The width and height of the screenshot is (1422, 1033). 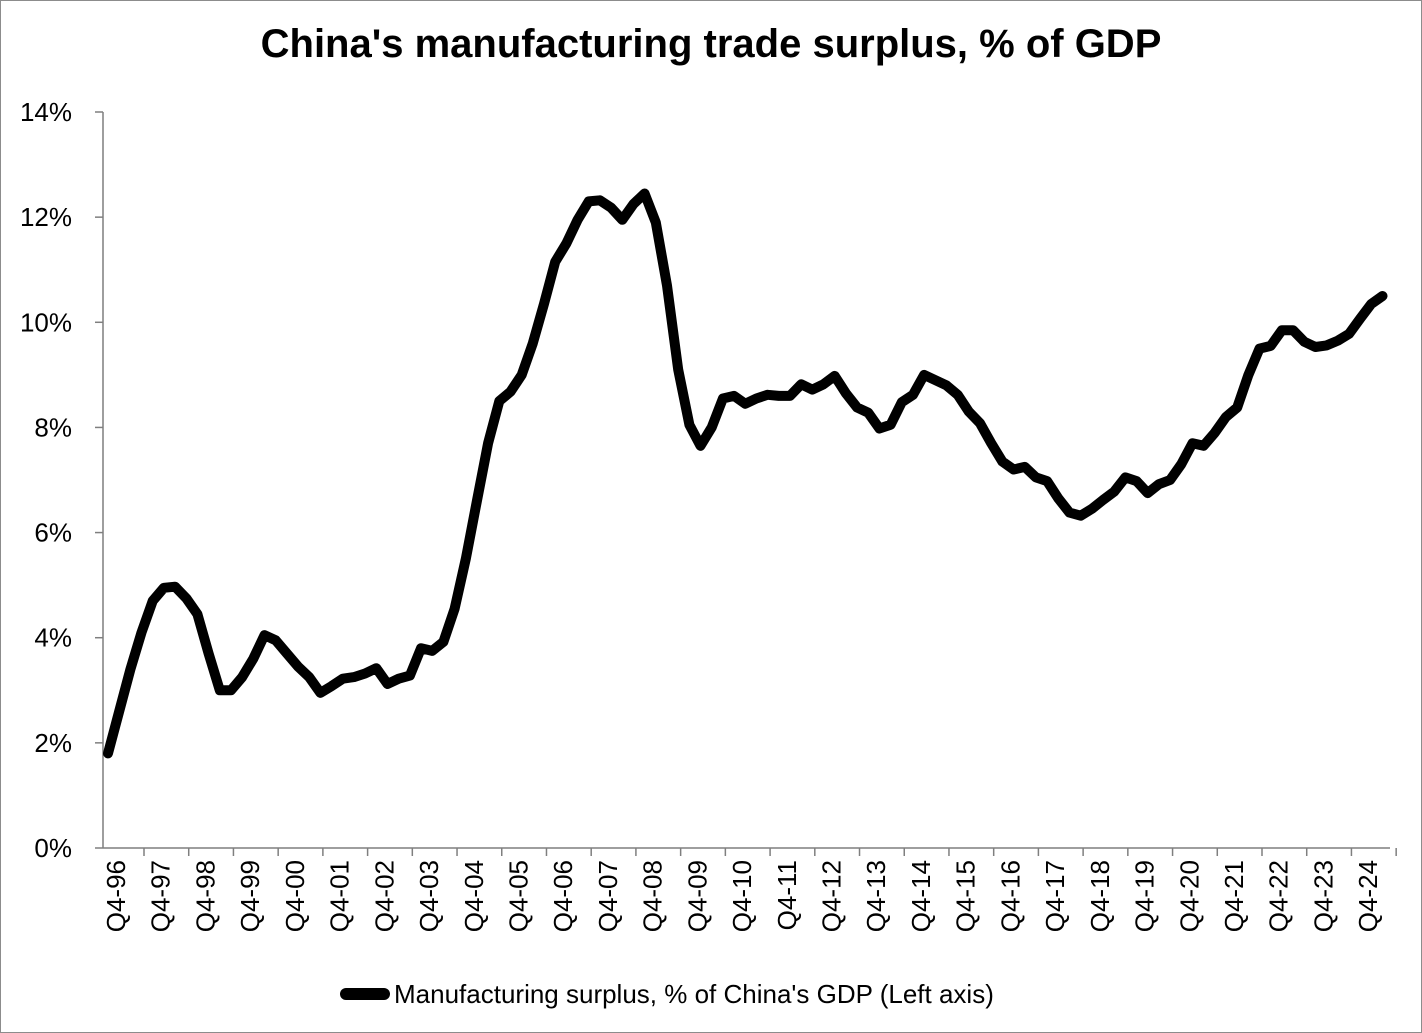 I want to click on x-tick-label: Q4-14, so click(x=921, y=896).